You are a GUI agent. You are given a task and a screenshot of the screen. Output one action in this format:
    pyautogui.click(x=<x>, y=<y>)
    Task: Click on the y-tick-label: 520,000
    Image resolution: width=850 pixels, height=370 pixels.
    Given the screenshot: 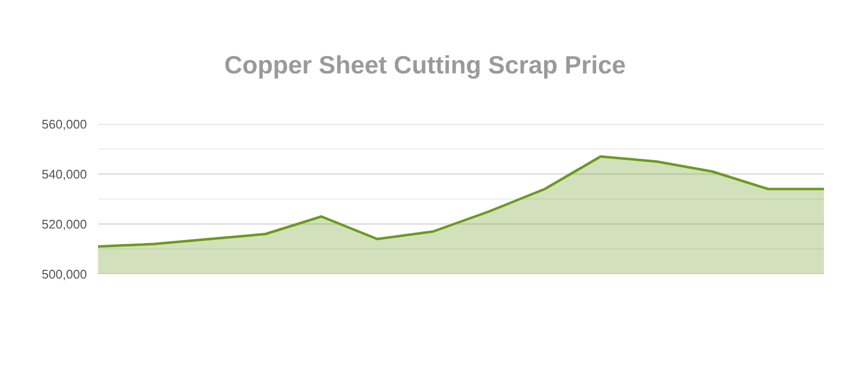 What is the action you would take?
    pyautogui.click(x=64, y=225)
    